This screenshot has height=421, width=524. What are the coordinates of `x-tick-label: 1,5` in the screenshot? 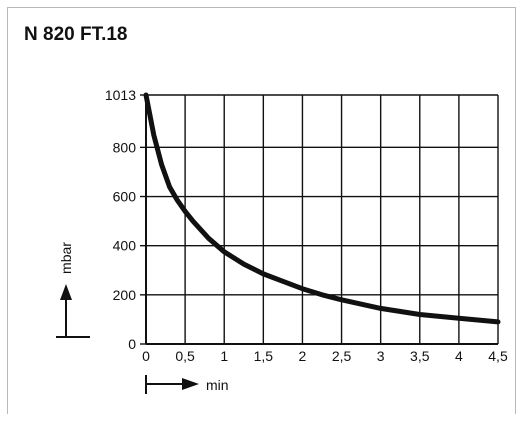 It's located at (264, 356).